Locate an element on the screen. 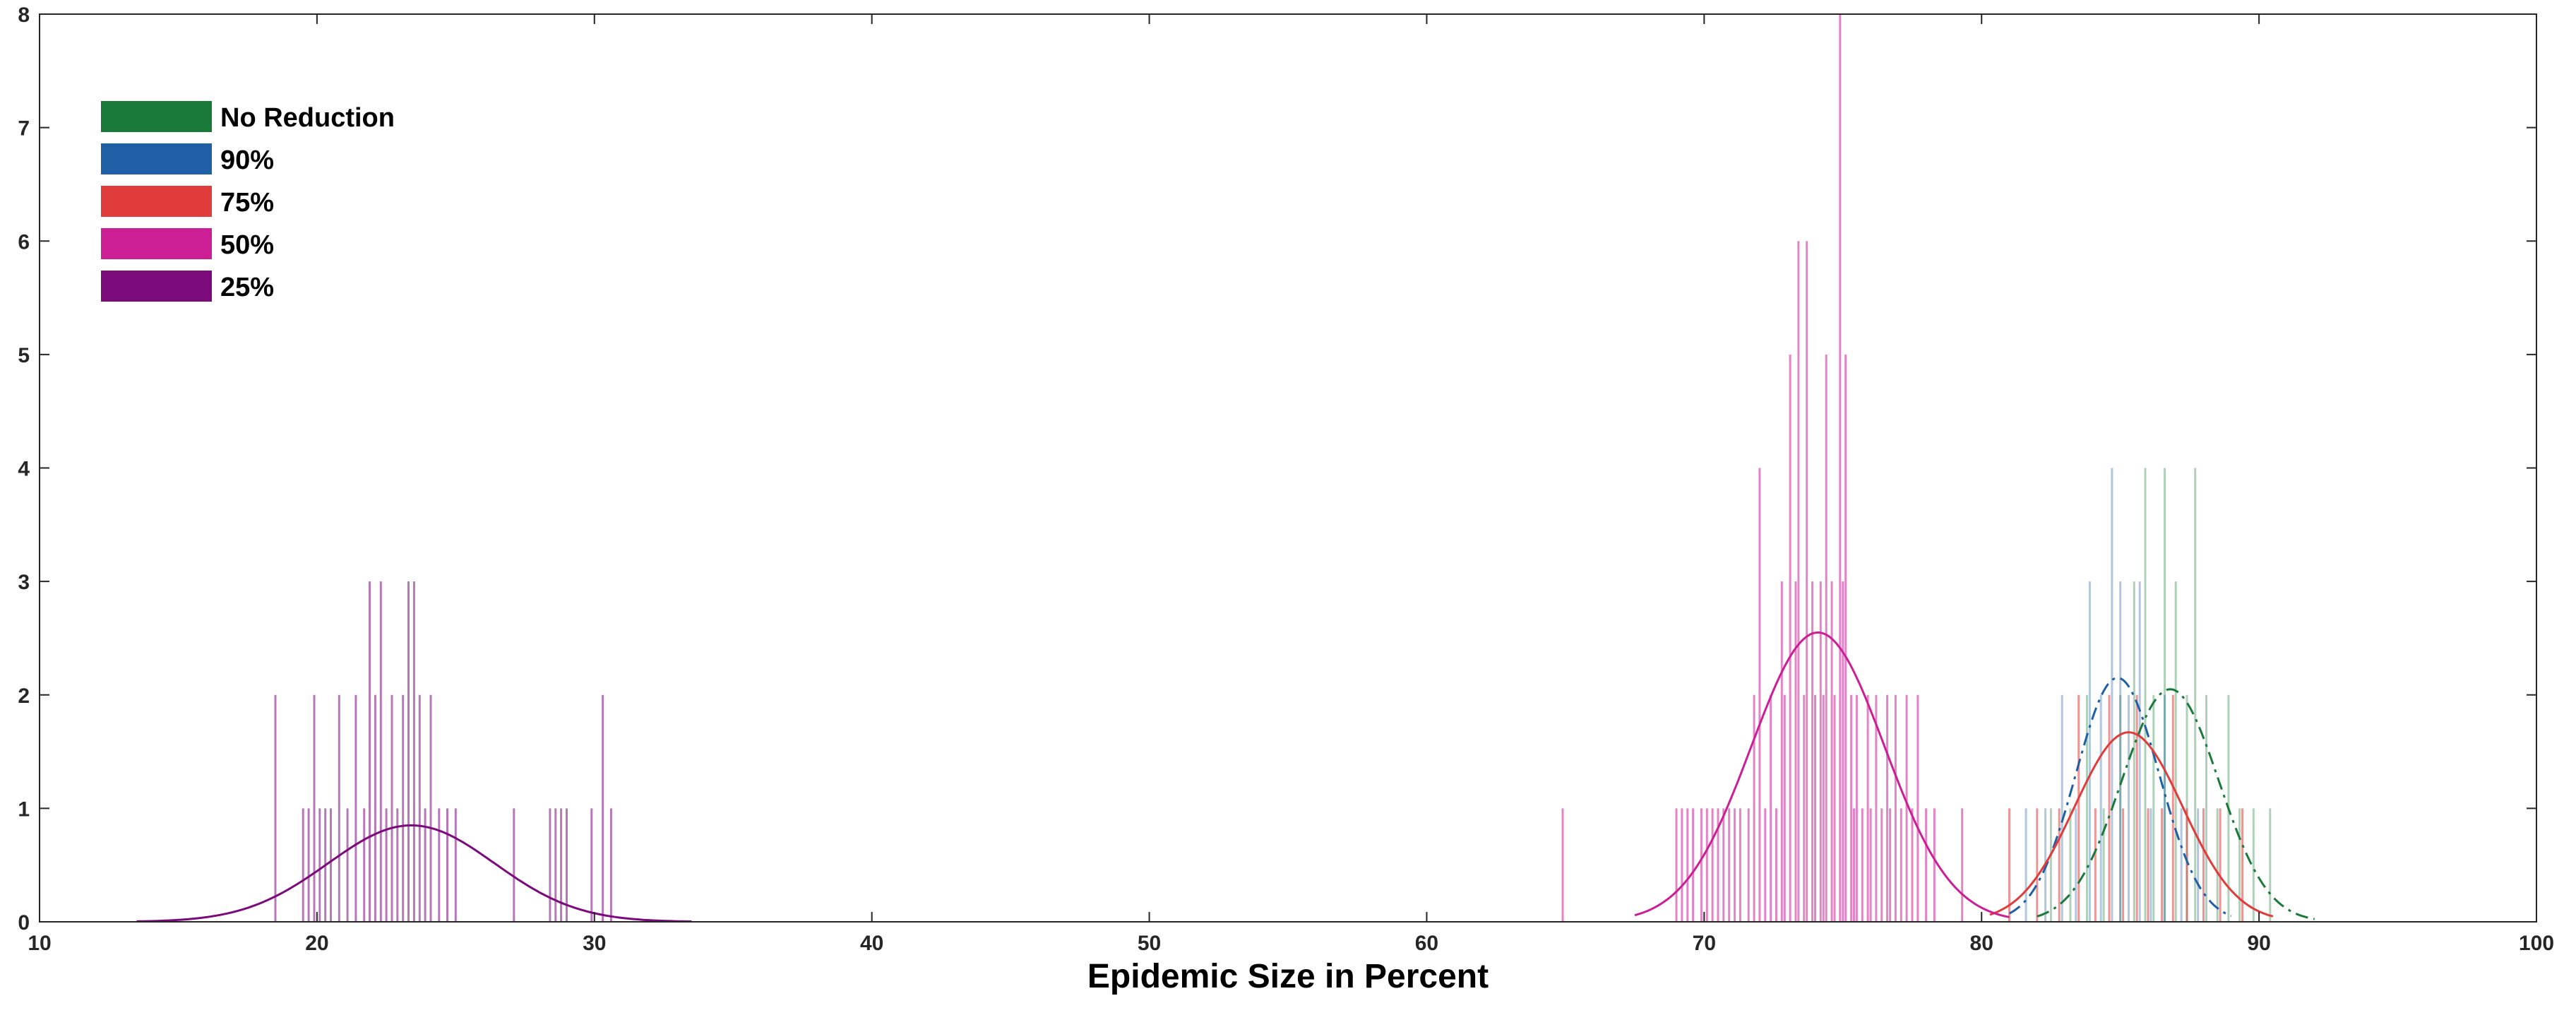  histogram-bar-75--10 is located at coordinates (2172, 809).